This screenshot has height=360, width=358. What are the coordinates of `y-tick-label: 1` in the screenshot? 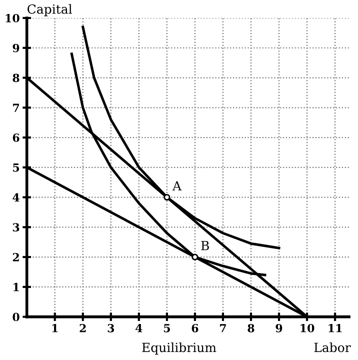 It's located at (16, 287).